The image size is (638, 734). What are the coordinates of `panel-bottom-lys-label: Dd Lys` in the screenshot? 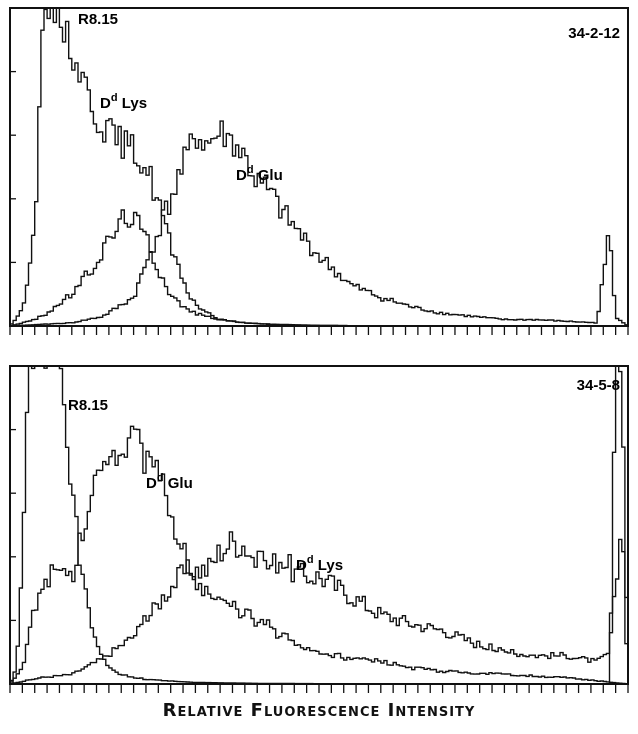 It's located at (319, 564).